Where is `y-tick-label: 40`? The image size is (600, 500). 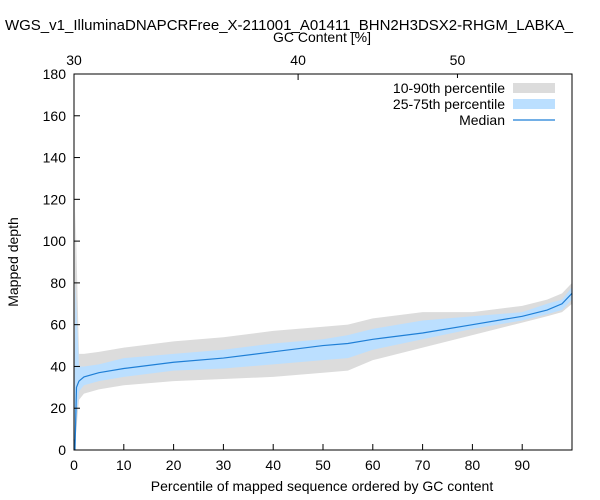 y-tick-label: 40 is located at coordinates (58, 366).